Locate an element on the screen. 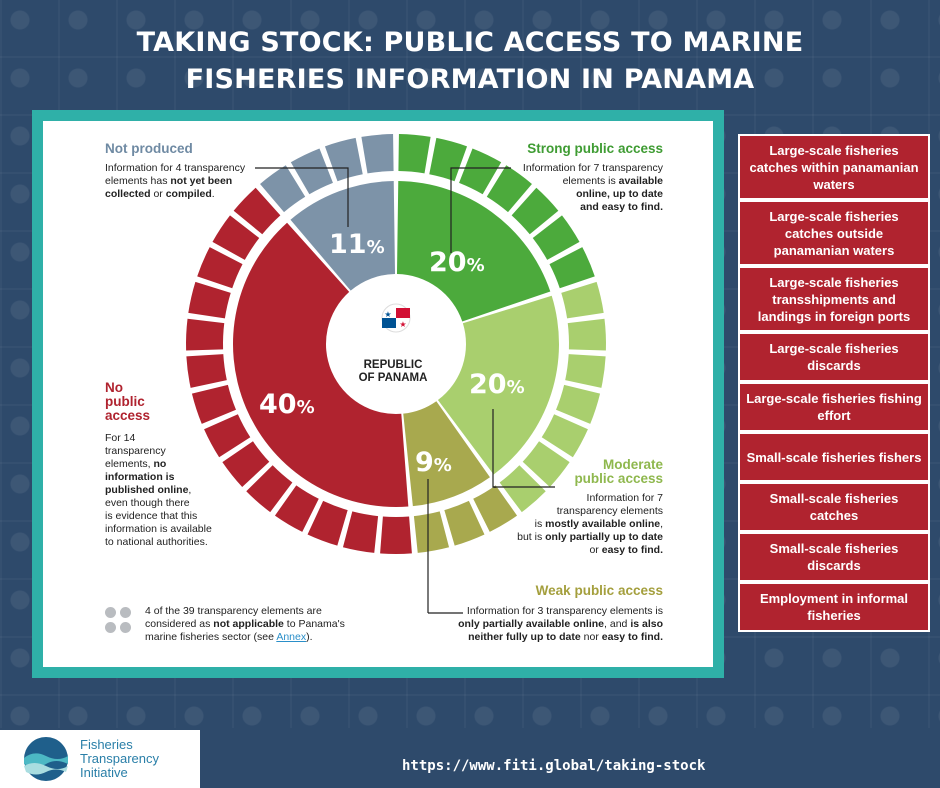 This screenshot has height=788, width=940. slice-not_produced is located at coordinates (343, 236).